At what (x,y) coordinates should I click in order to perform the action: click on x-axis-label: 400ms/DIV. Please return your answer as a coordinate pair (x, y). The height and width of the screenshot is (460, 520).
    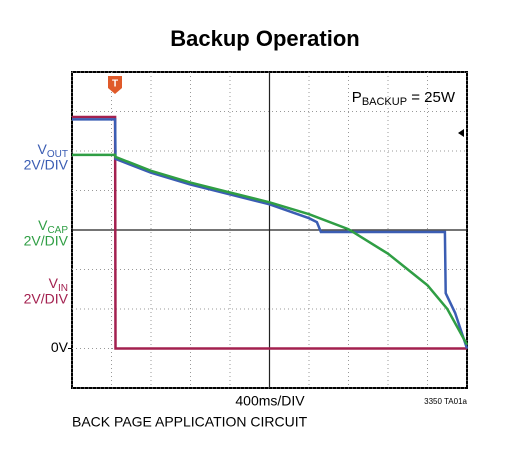
    Looking at the image, I should click on (270, 401).